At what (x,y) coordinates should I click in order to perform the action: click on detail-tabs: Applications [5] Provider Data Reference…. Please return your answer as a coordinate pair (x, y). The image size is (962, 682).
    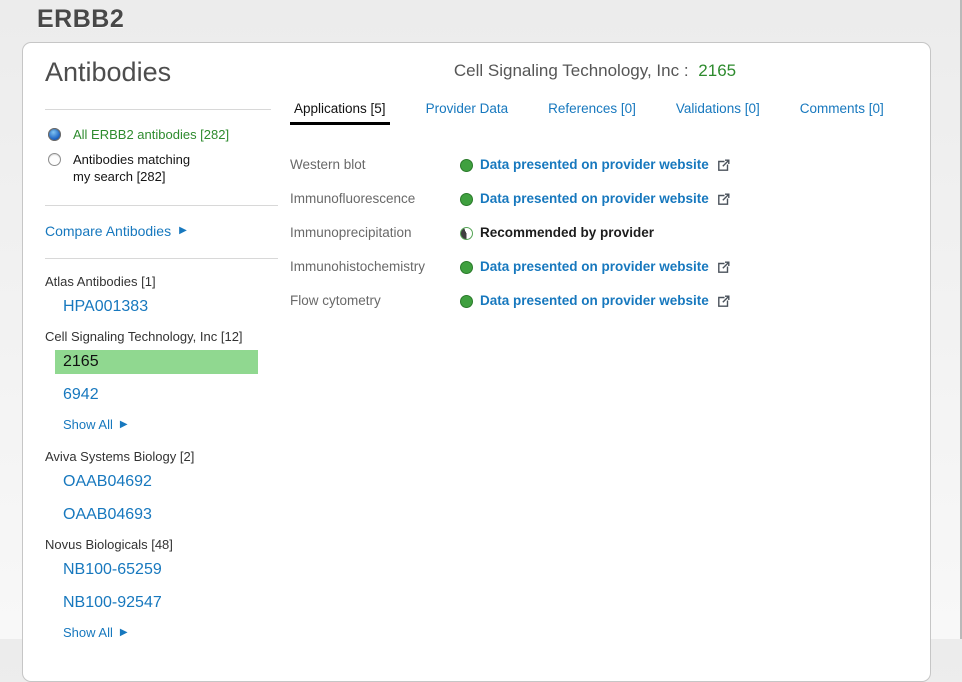
    Looking at the image, I should click on (595, 113).